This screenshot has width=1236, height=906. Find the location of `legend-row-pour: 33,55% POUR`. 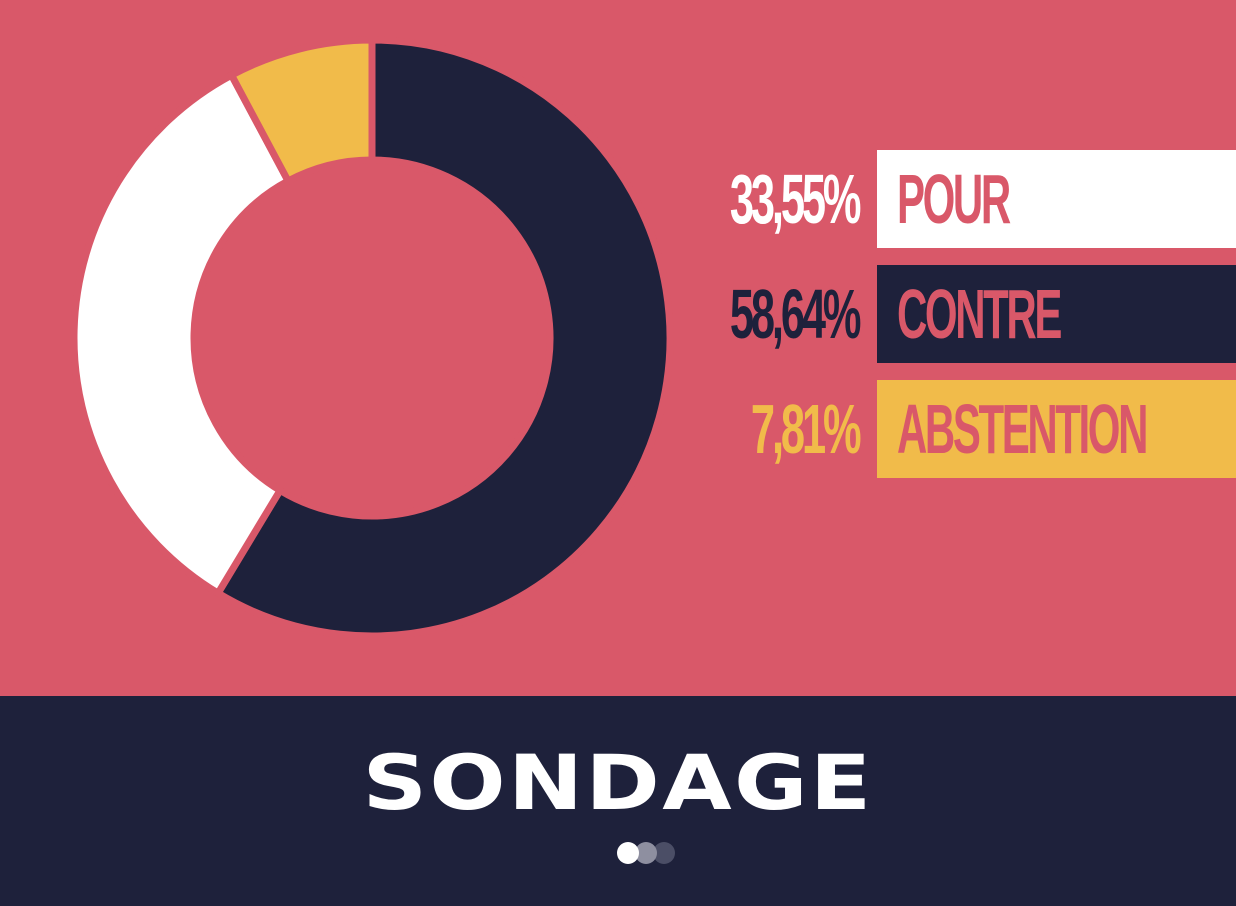

legend-row-pour: 33,55% POUR is located at coordinates (968, 199).